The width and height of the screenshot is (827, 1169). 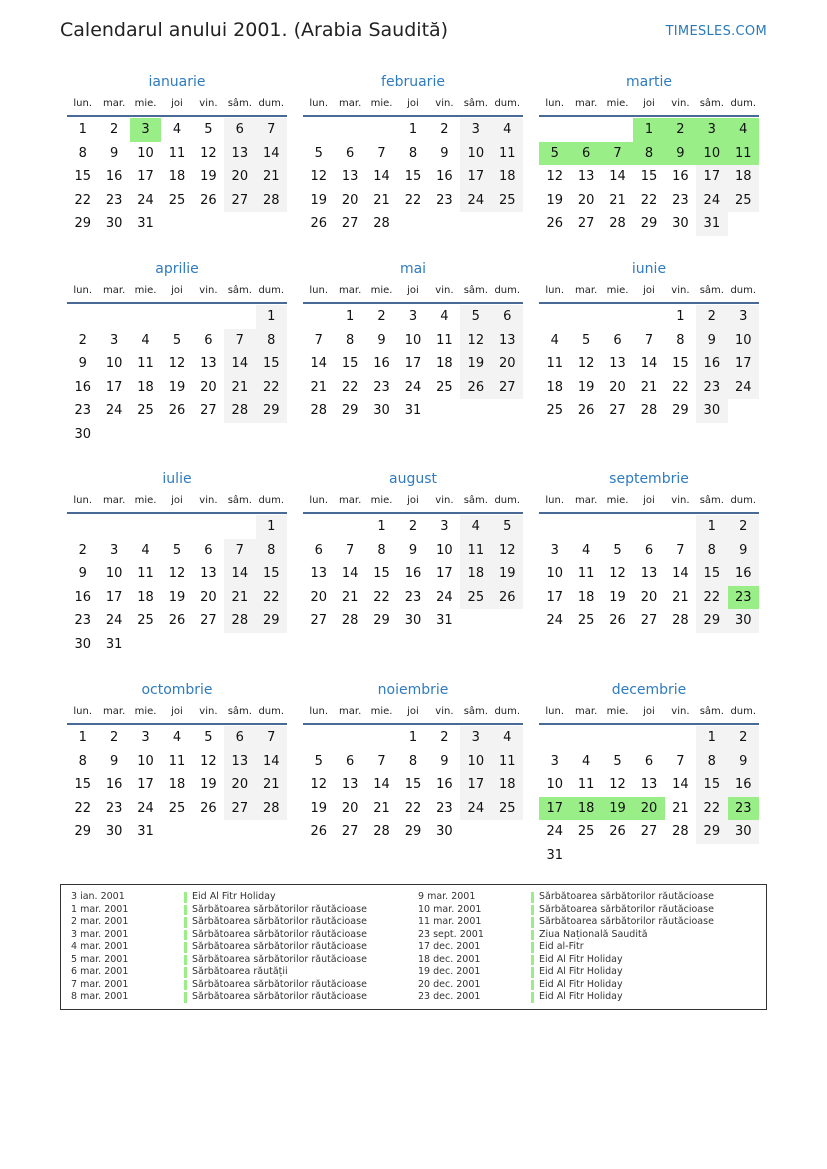 What do you see at coordinates (444, 129) in the screenshot?
I see `day-cell: 2` at bounding box center [444, 129].